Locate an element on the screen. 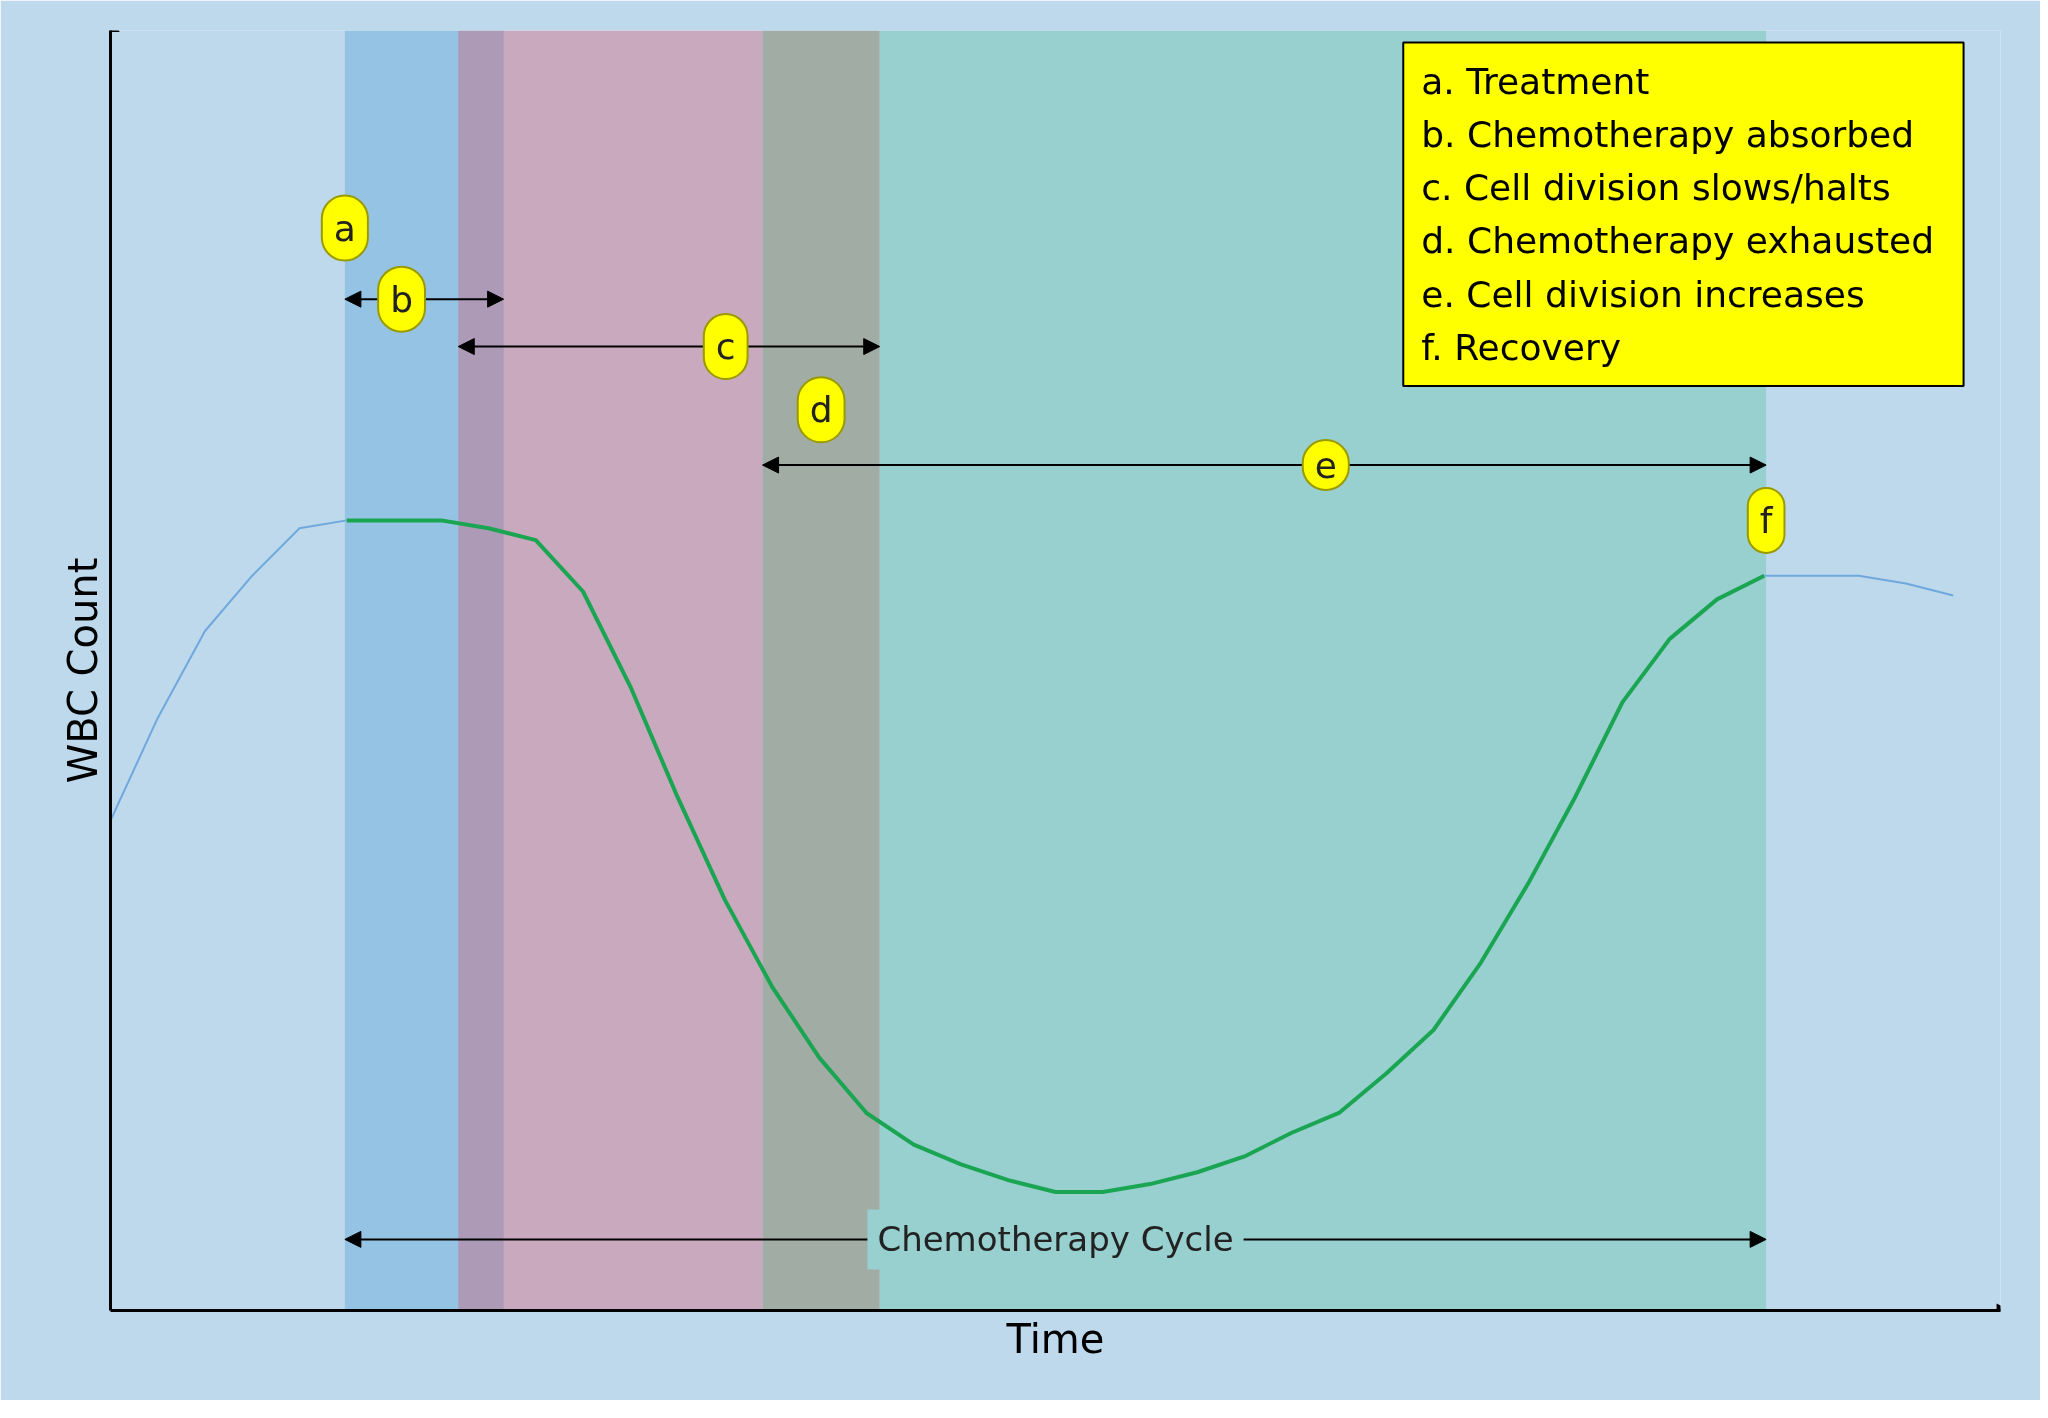  text: a is located at coordinates (344, 228).